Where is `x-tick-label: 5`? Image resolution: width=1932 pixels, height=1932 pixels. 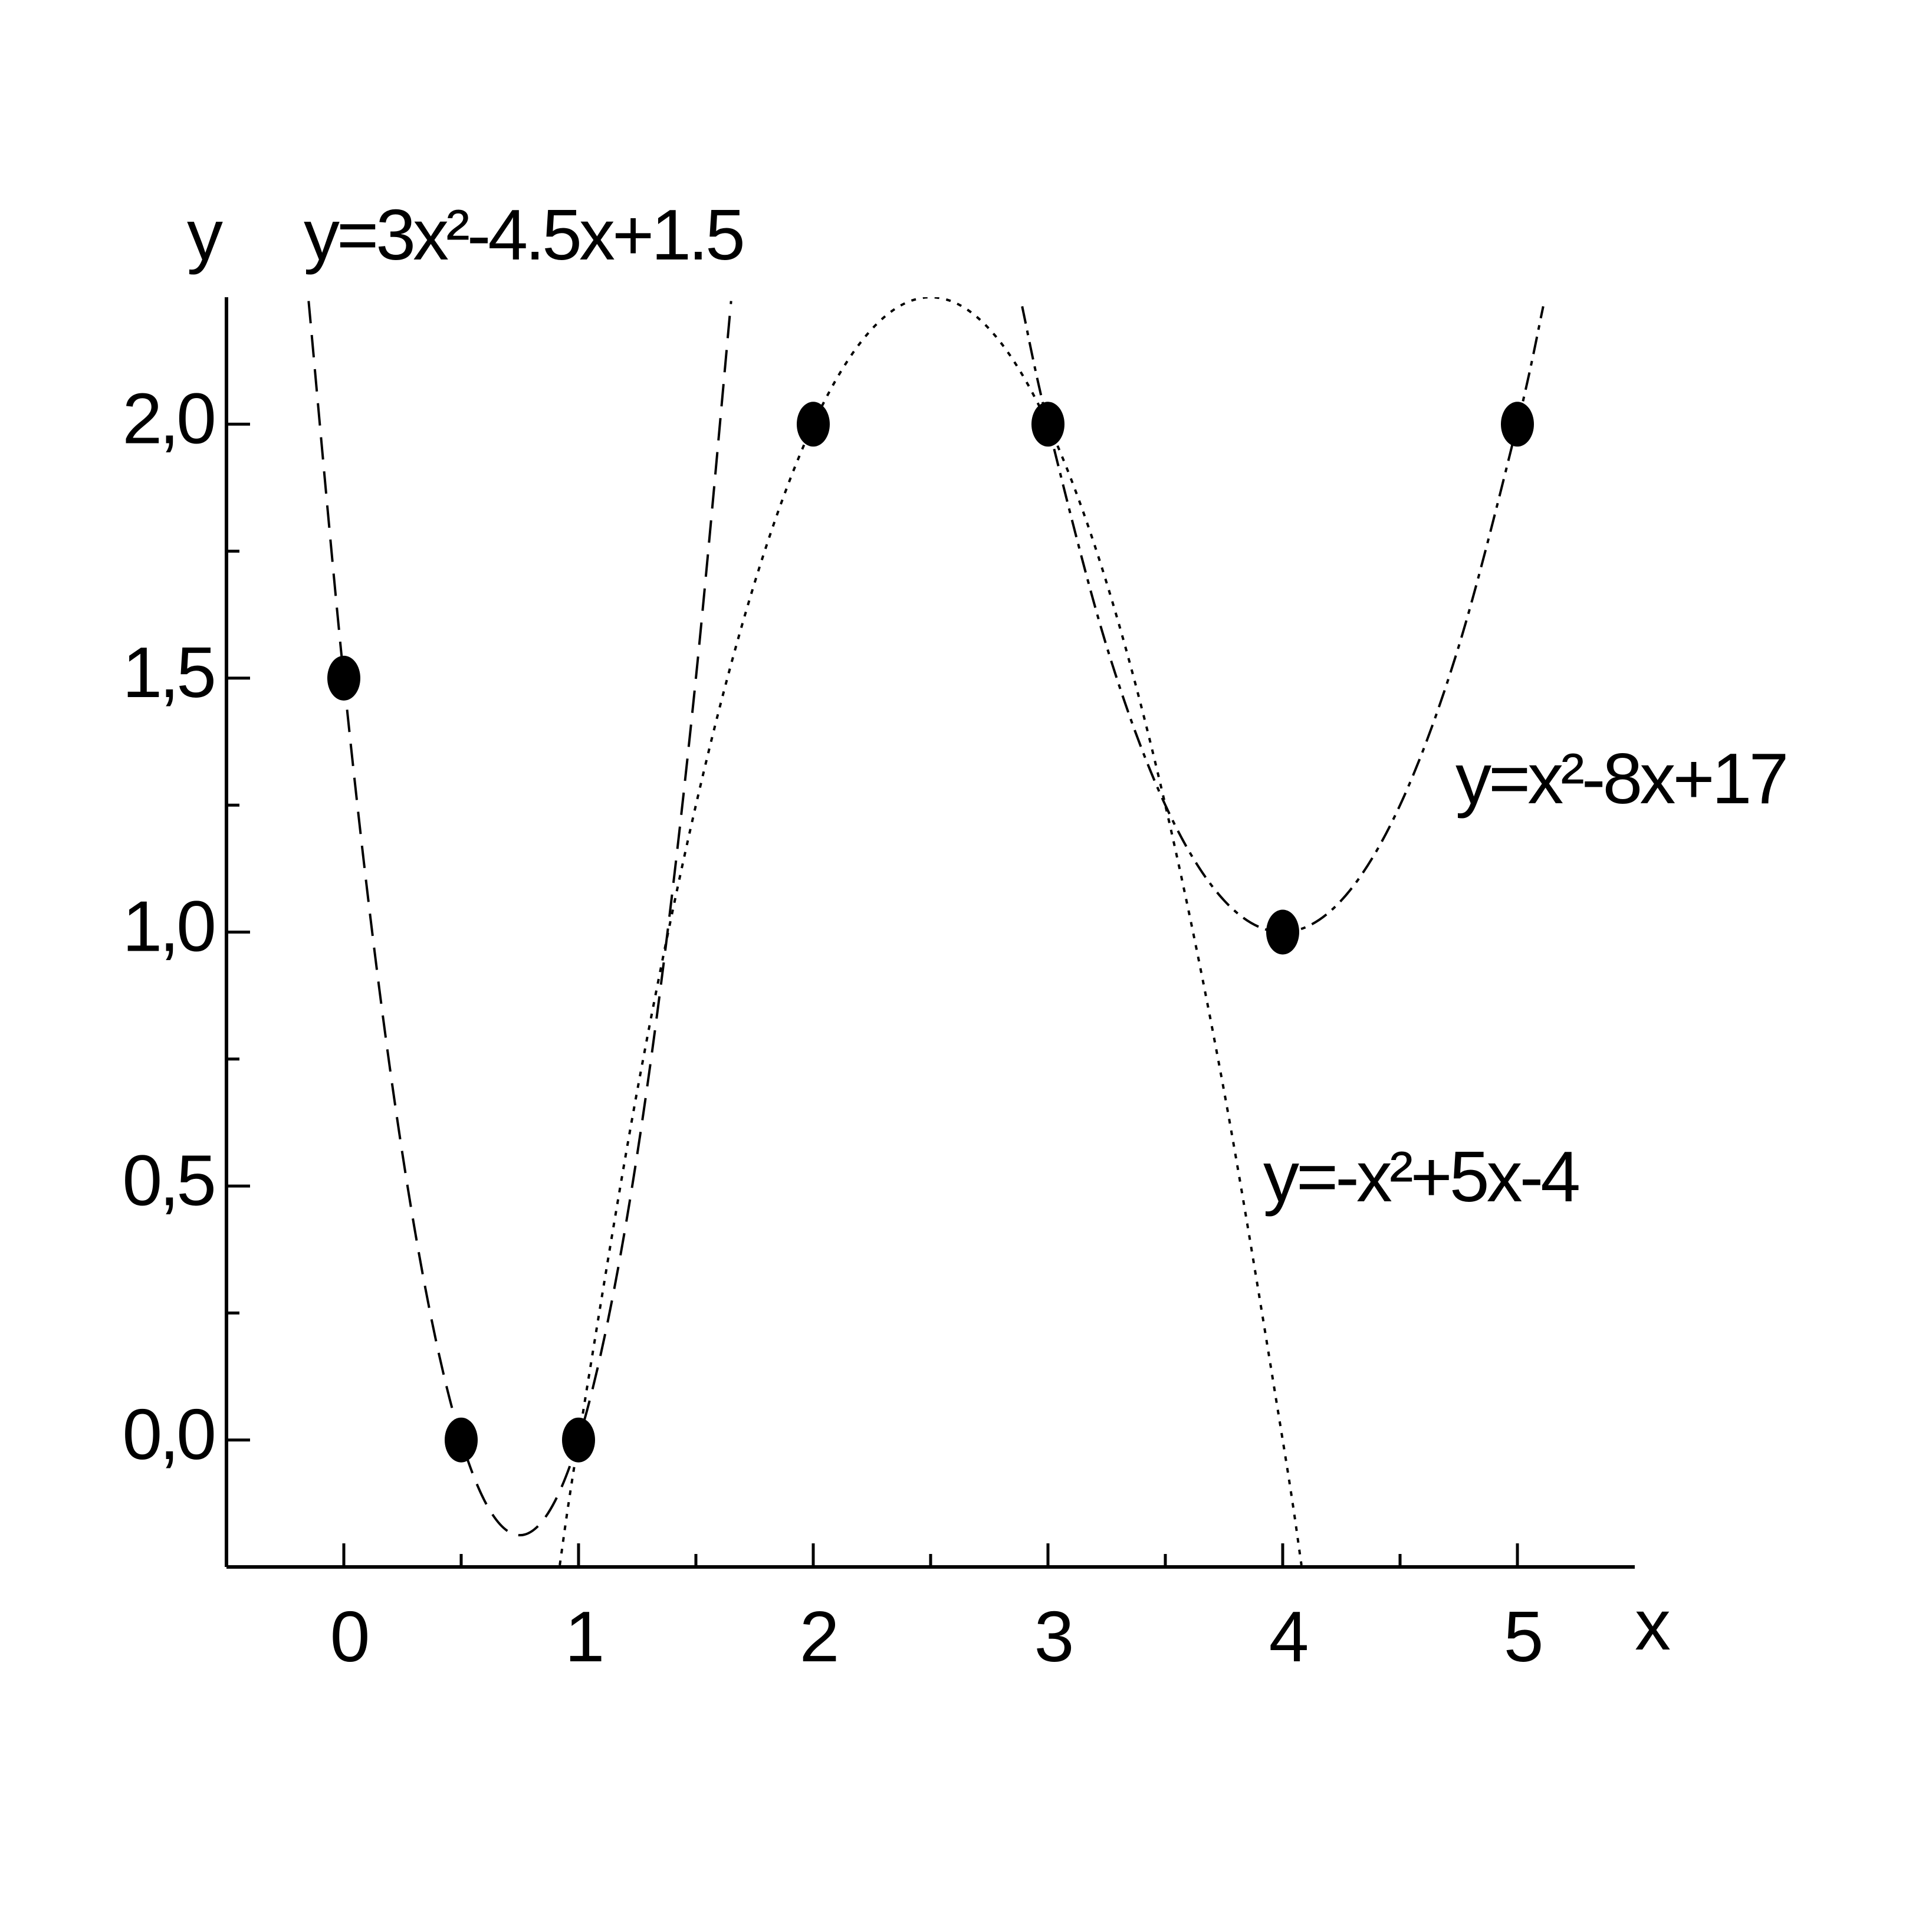
x-tick-label: 5 is located at coordinates (1522, 1636).